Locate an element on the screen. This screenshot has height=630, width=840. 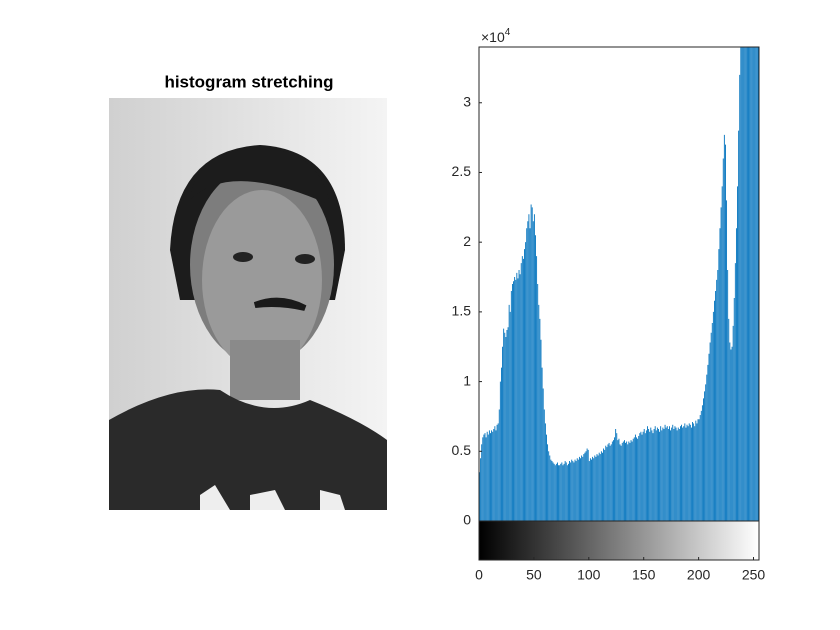
y-tick-label: 2.5 is located at coordinates (462, 171).